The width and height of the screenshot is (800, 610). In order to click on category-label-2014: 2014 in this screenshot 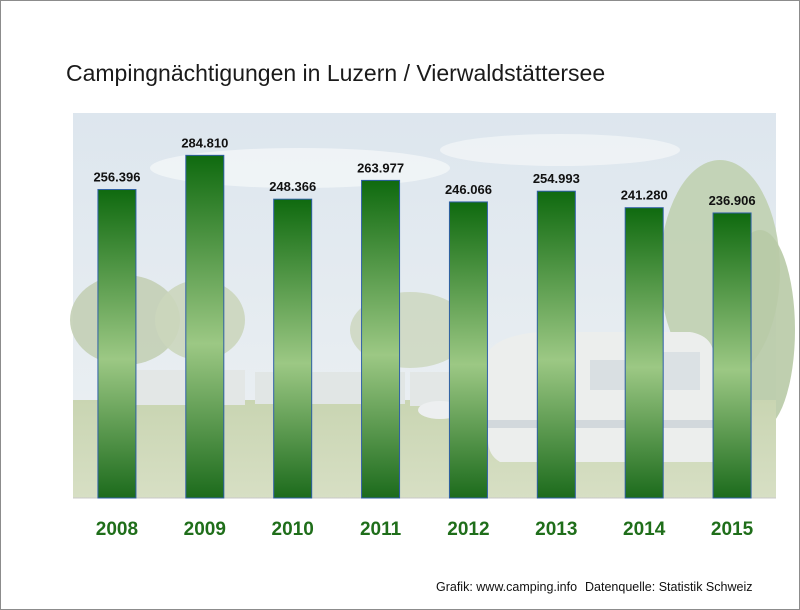, I will do `click(644, 529)`.